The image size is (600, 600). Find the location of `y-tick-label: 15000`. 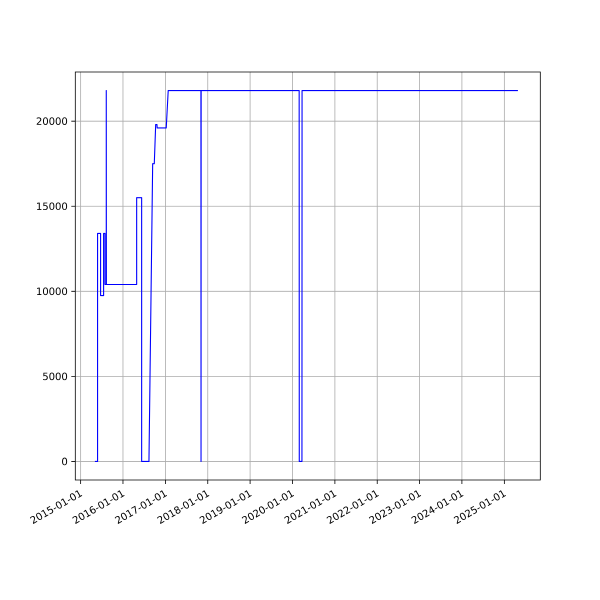

y-tick-label: 15000 is located at coordinates (52, 206).